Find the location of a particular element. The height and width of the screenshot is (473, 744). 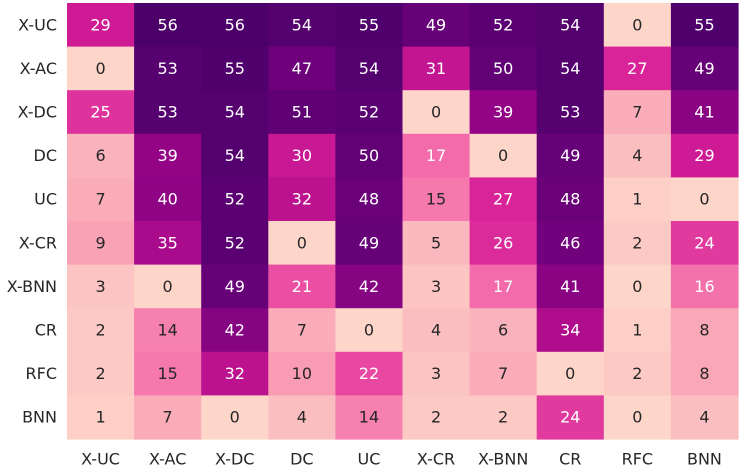

cell-value-label: 55 is located at coordinates (704, 24).